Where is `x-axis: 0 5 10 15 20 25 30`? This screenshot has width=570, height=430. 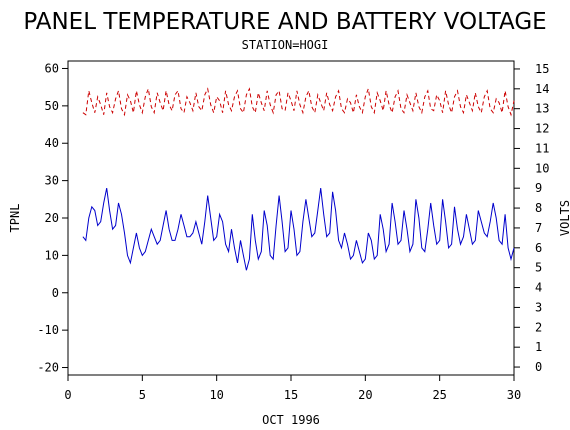
x-axis: 0 5 10 15 20 25 30 is located at coordinates (292, 388).